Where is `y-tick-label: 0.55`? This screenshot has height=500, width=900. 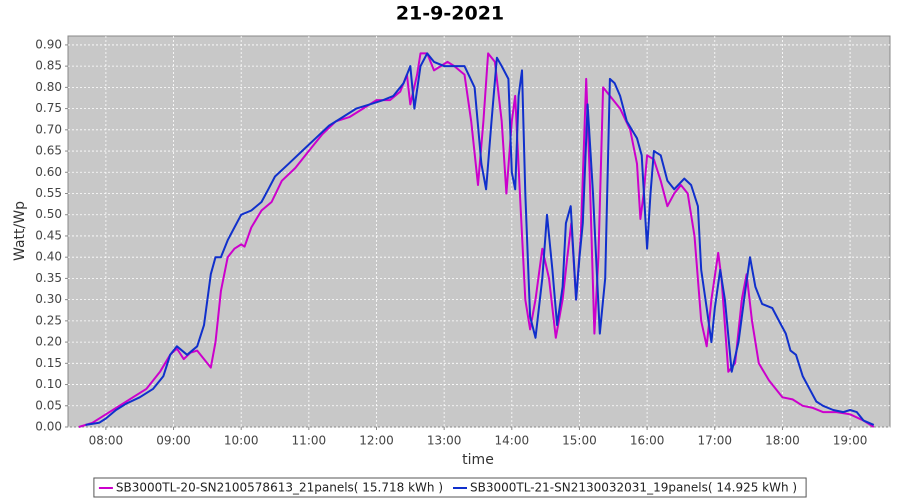
y-tick-label: 0.55 is located at coordinates (48, 193).